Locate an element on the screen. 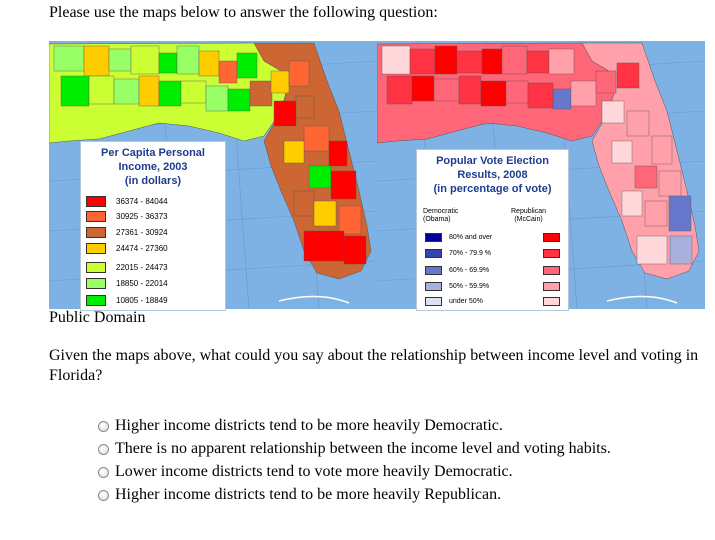  income-legend-row: 10805 - 18849 is located at coordinates (127, 300).